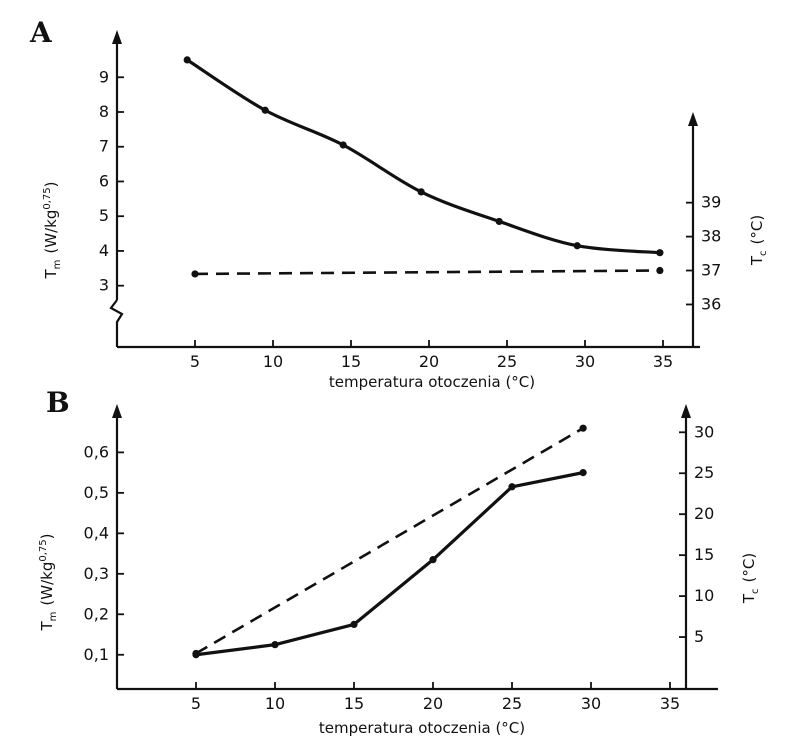  What do you see at coordinates (96, 492) in the screenshot?
I see `panel-b-left-tick-label: 0,5` at bounding box center [96, 492].